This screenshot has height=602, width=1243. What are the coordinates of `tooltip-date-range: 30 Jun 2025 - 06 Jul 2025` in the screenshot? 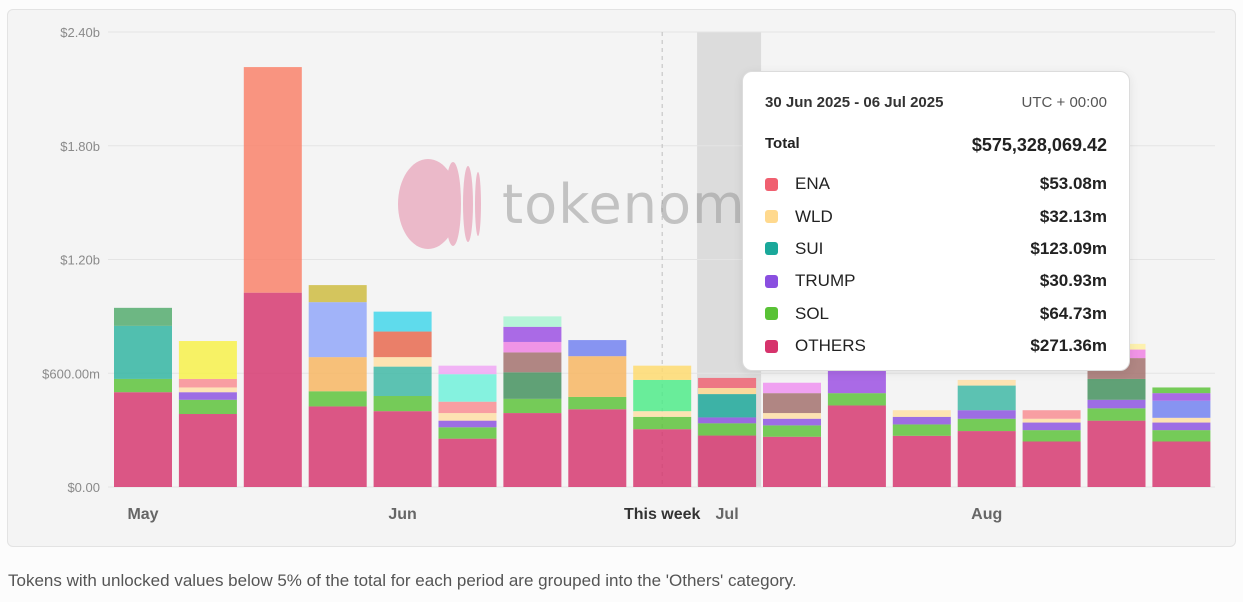 It's located at (854, 102).